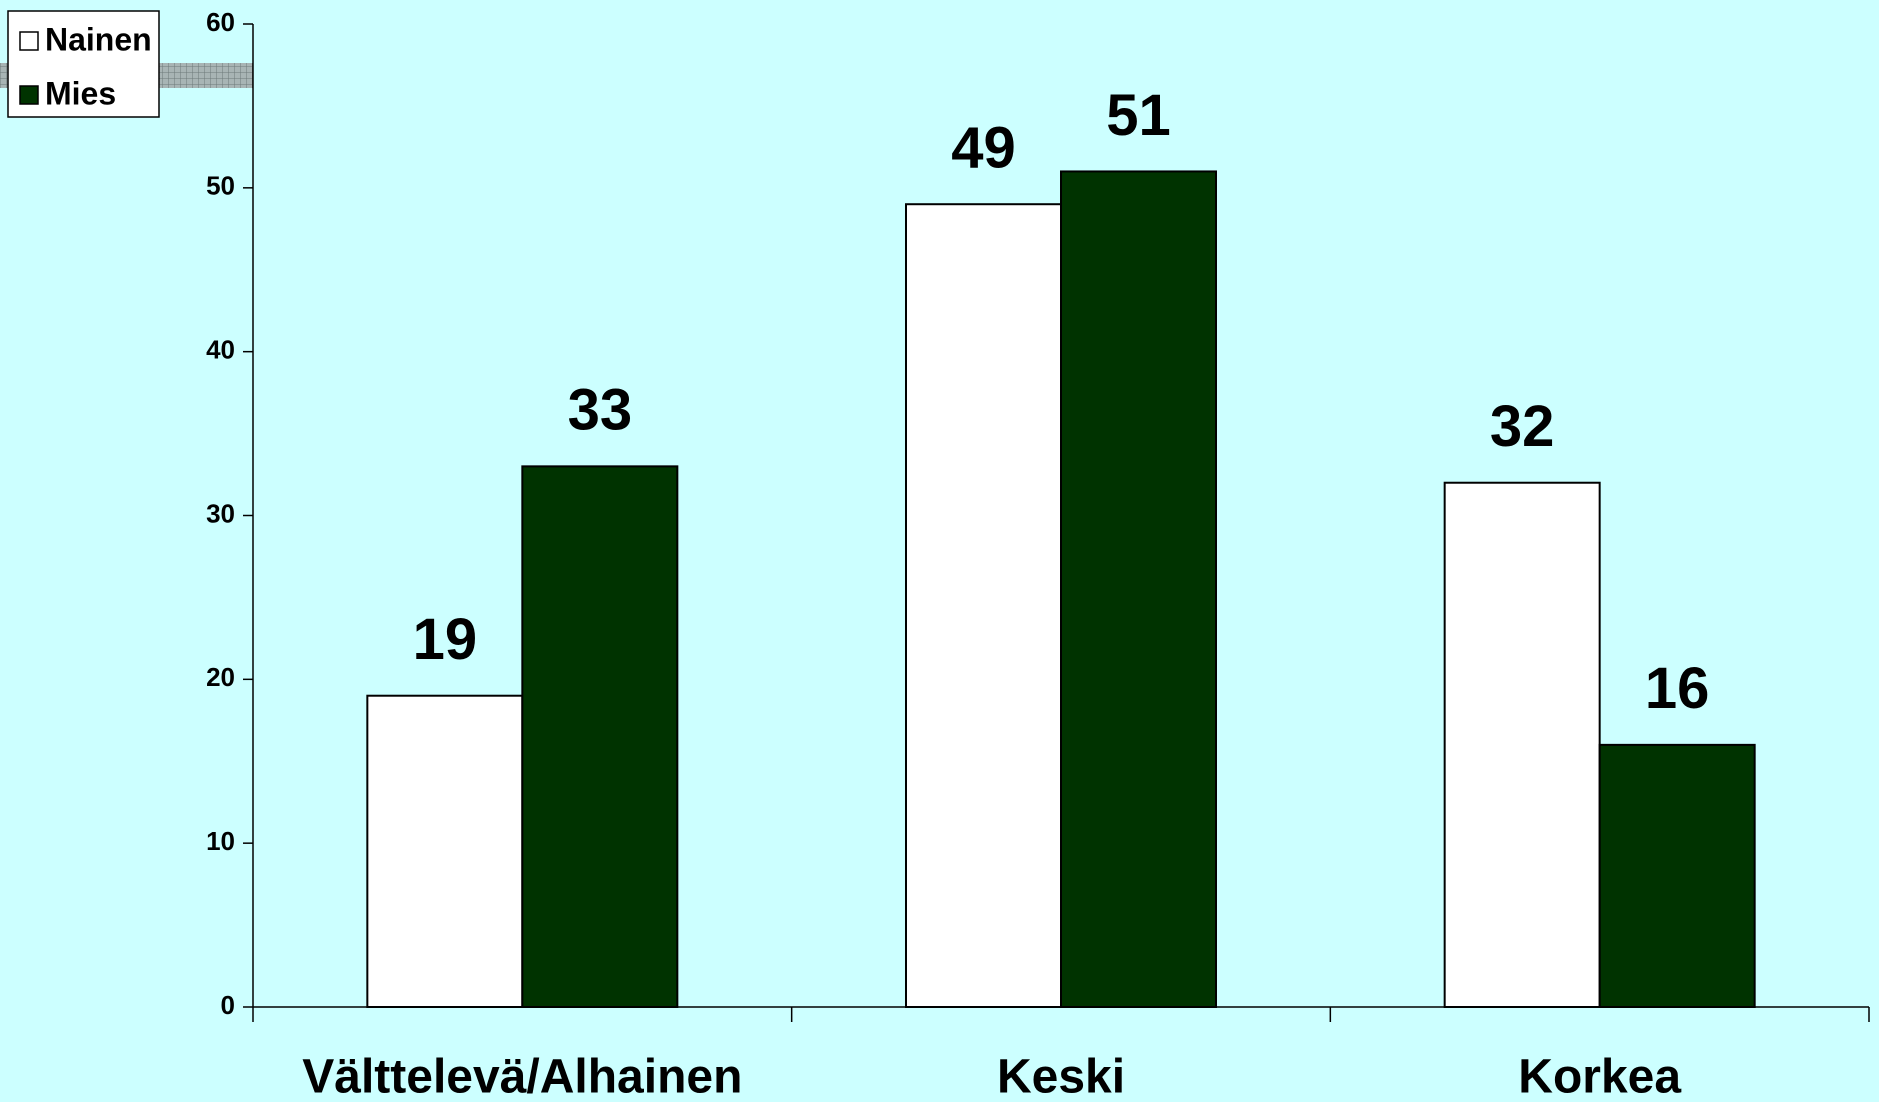  I want to click on value-label: 16, so click(1677, 688).